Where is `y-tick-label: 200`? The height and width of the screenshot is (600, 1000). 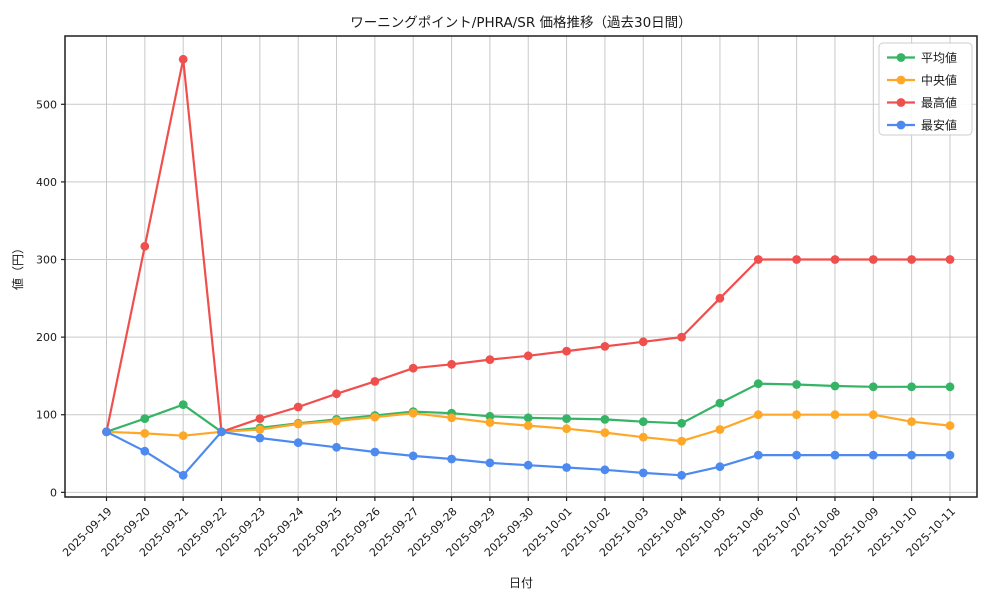
y-tick-label: 200 is located at coordinates (46, 337).